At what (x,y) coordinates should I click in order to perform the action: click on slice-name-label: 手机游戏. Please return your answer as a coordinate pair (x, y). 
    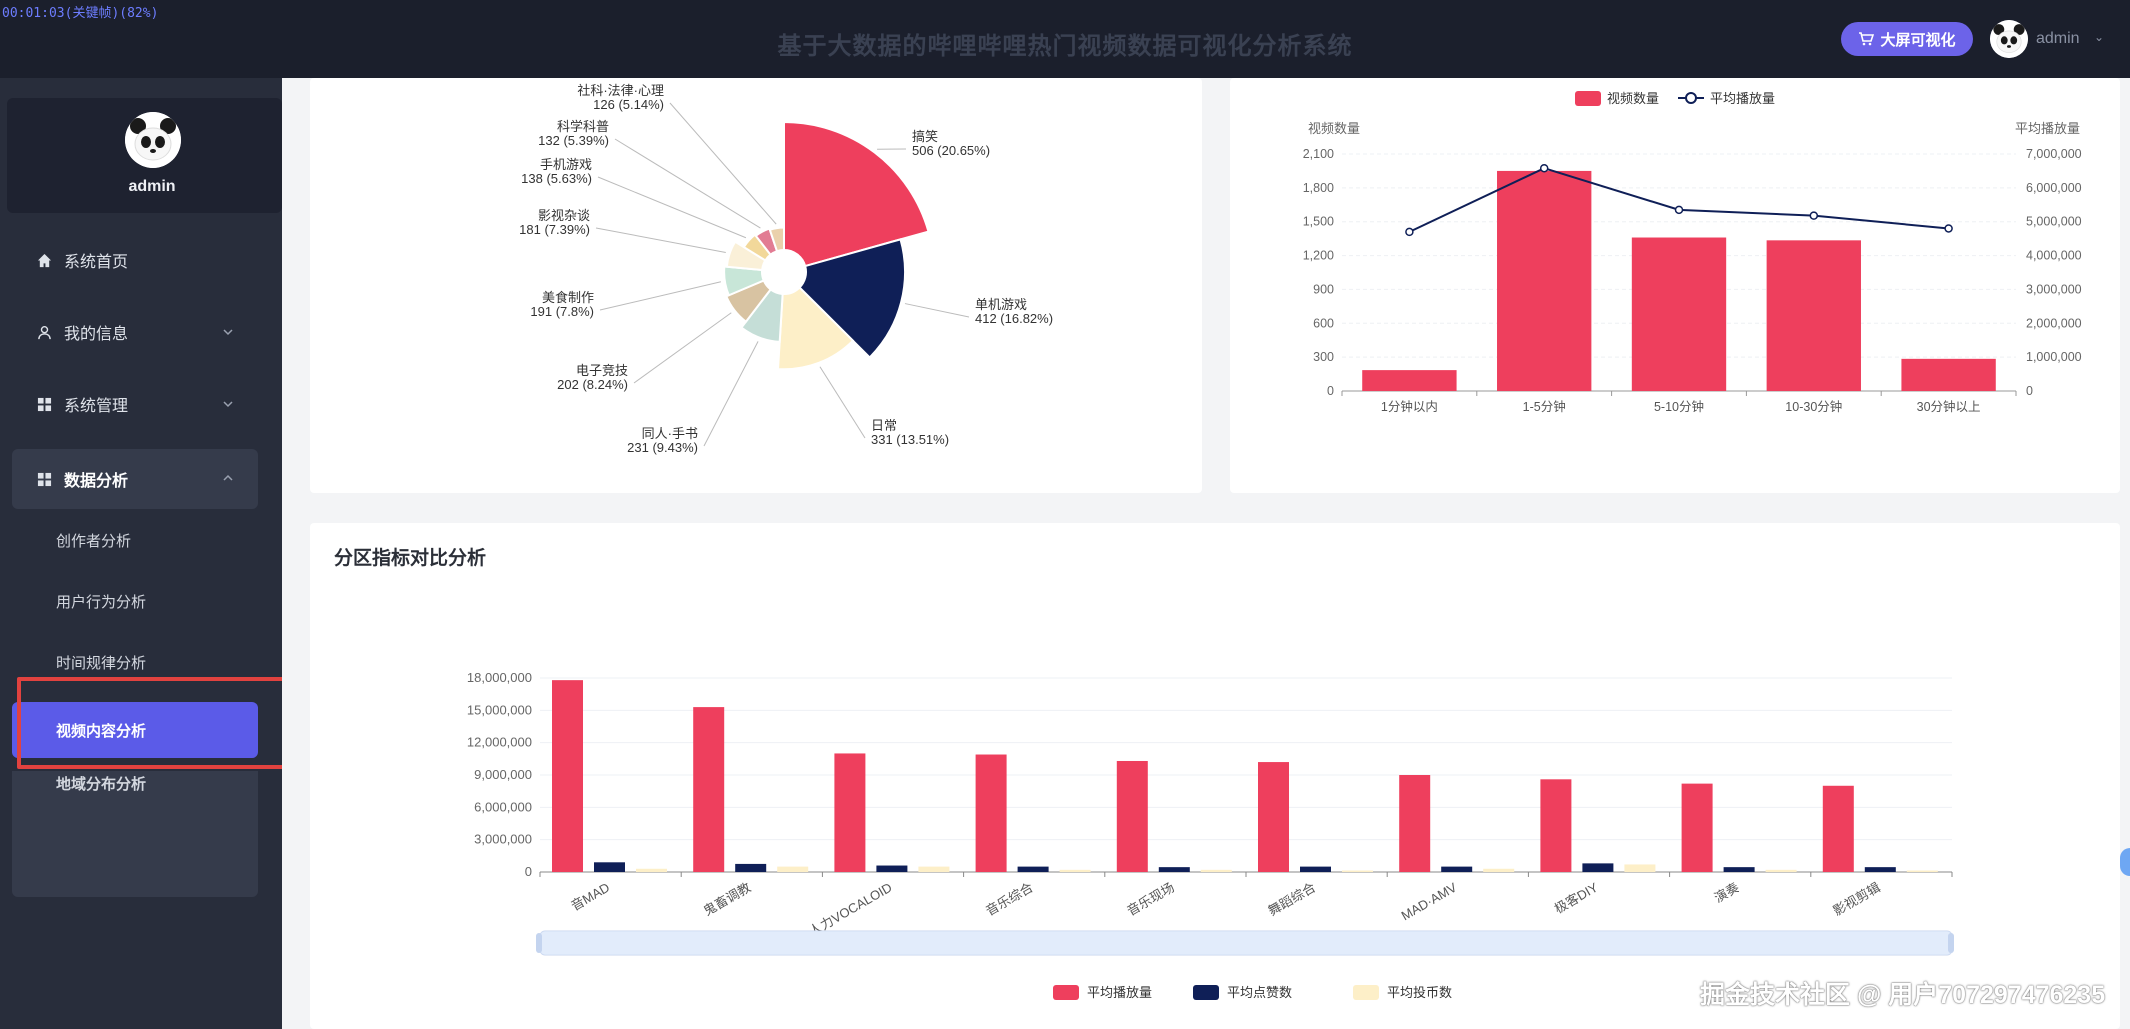
    Looking at the image, I should click on (566, 164).